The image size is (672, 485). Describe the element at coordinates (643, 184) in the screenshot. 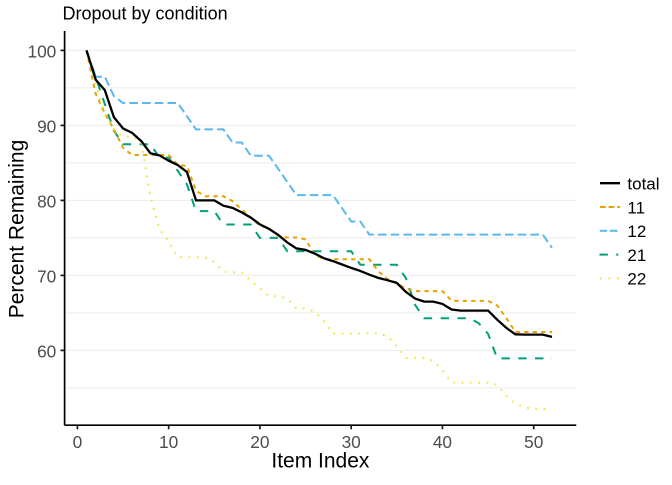

I see `svg-text: total` at that location.